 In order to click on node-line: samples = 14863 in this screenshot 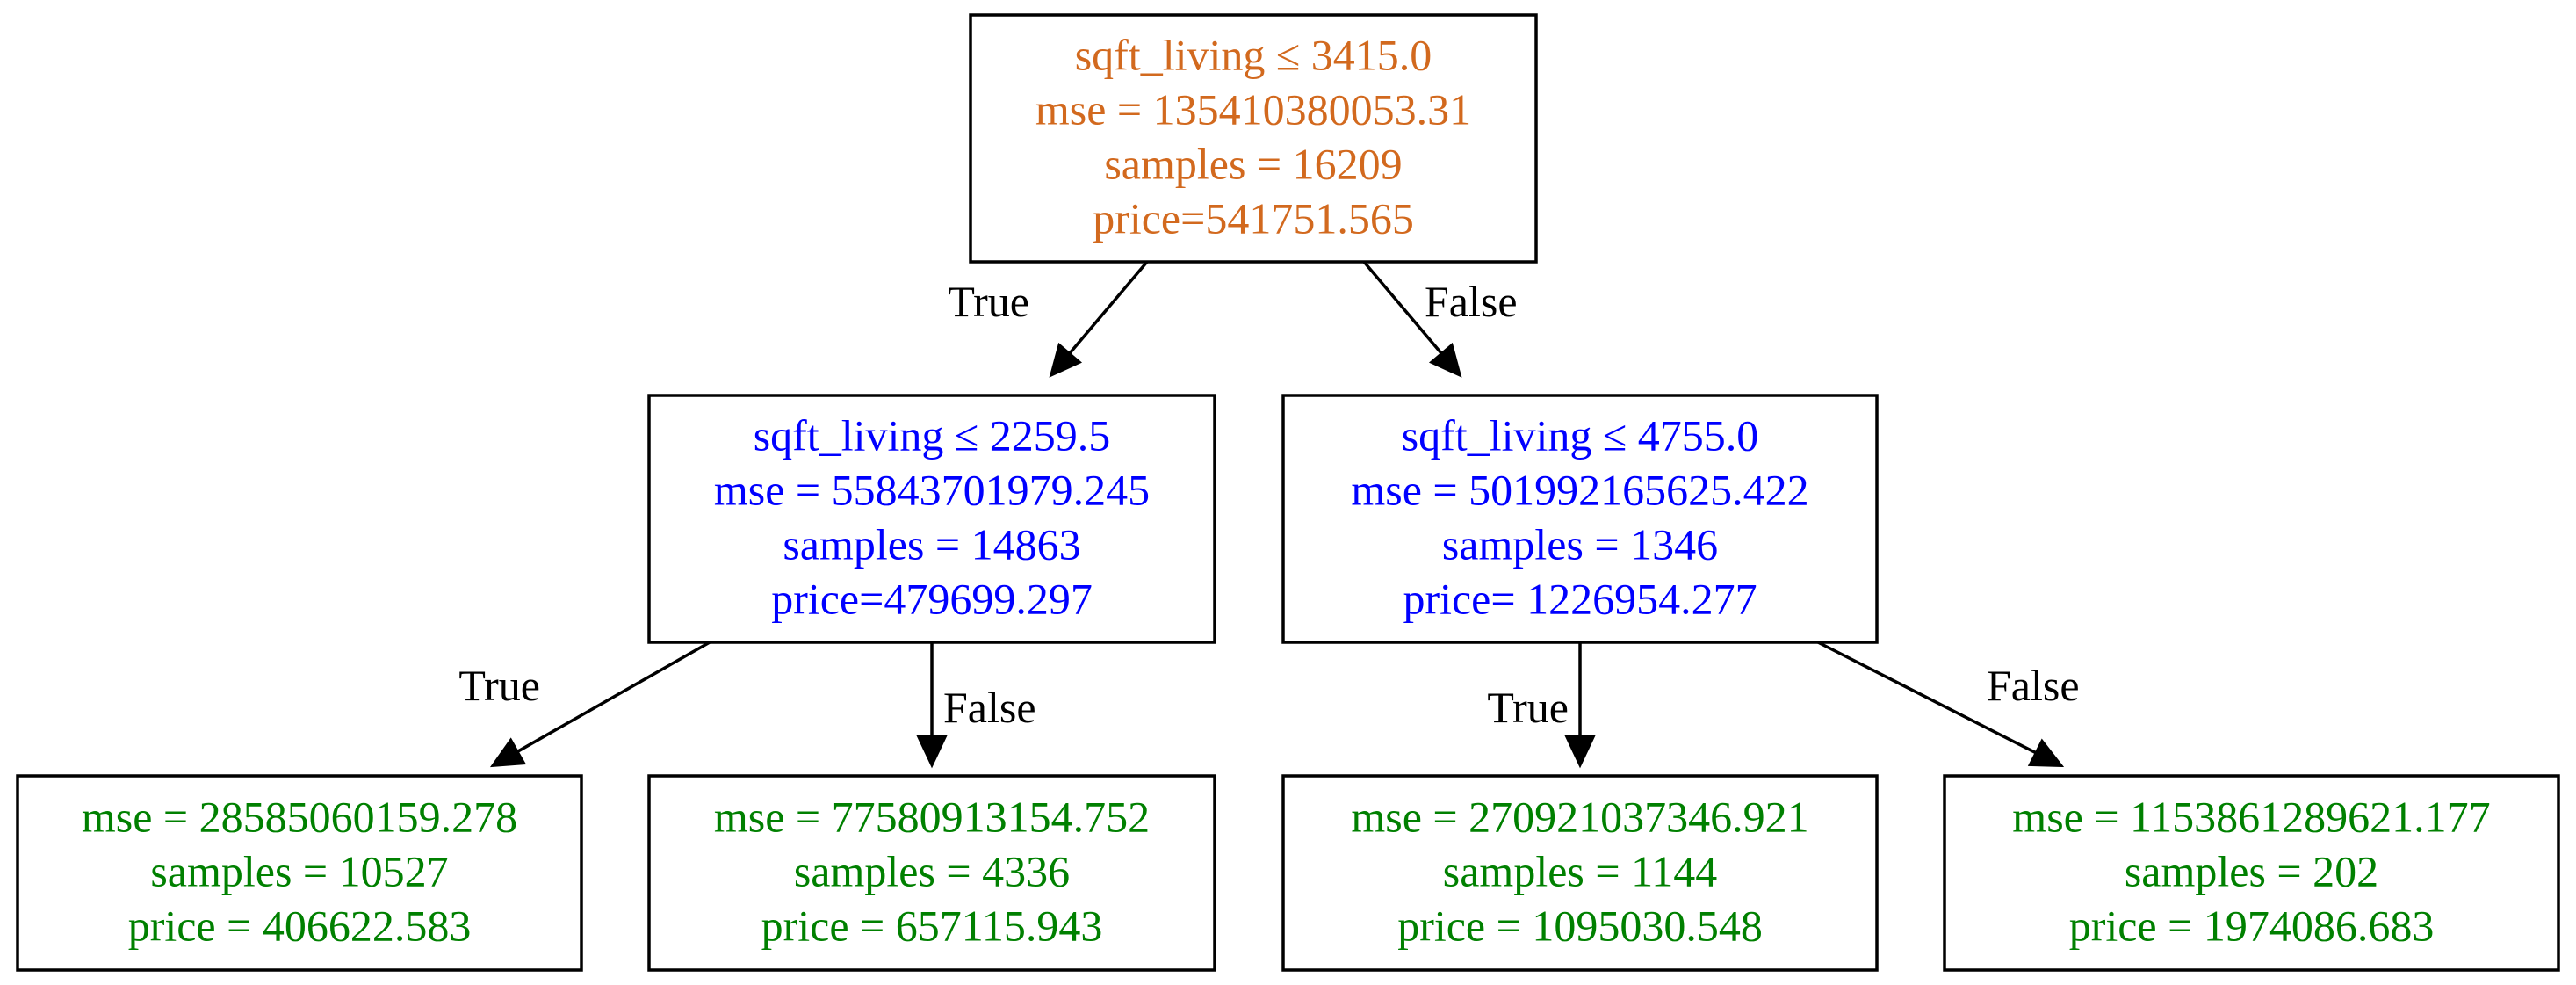, I will do `click(931, 544)`.